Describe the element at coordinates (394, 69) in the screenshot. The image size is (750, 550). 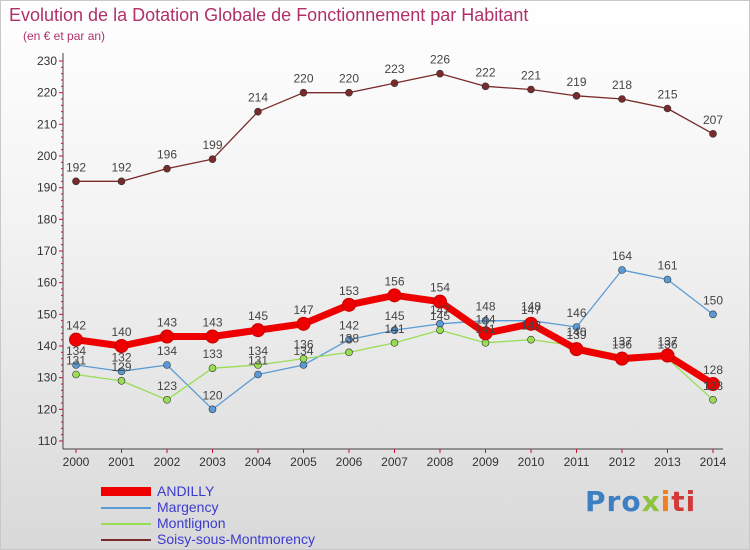
I see `data-label: 223` at that location.